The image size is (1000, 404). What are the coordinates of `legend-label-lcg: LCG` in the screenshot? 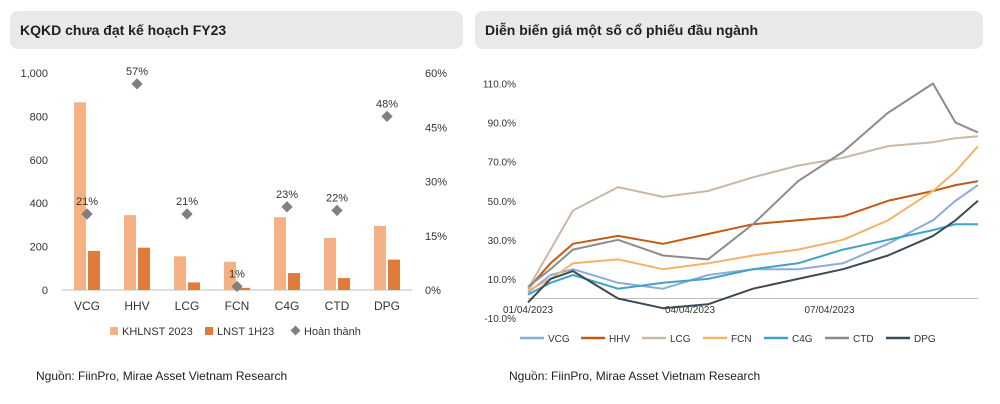 It's located at (680, 339).